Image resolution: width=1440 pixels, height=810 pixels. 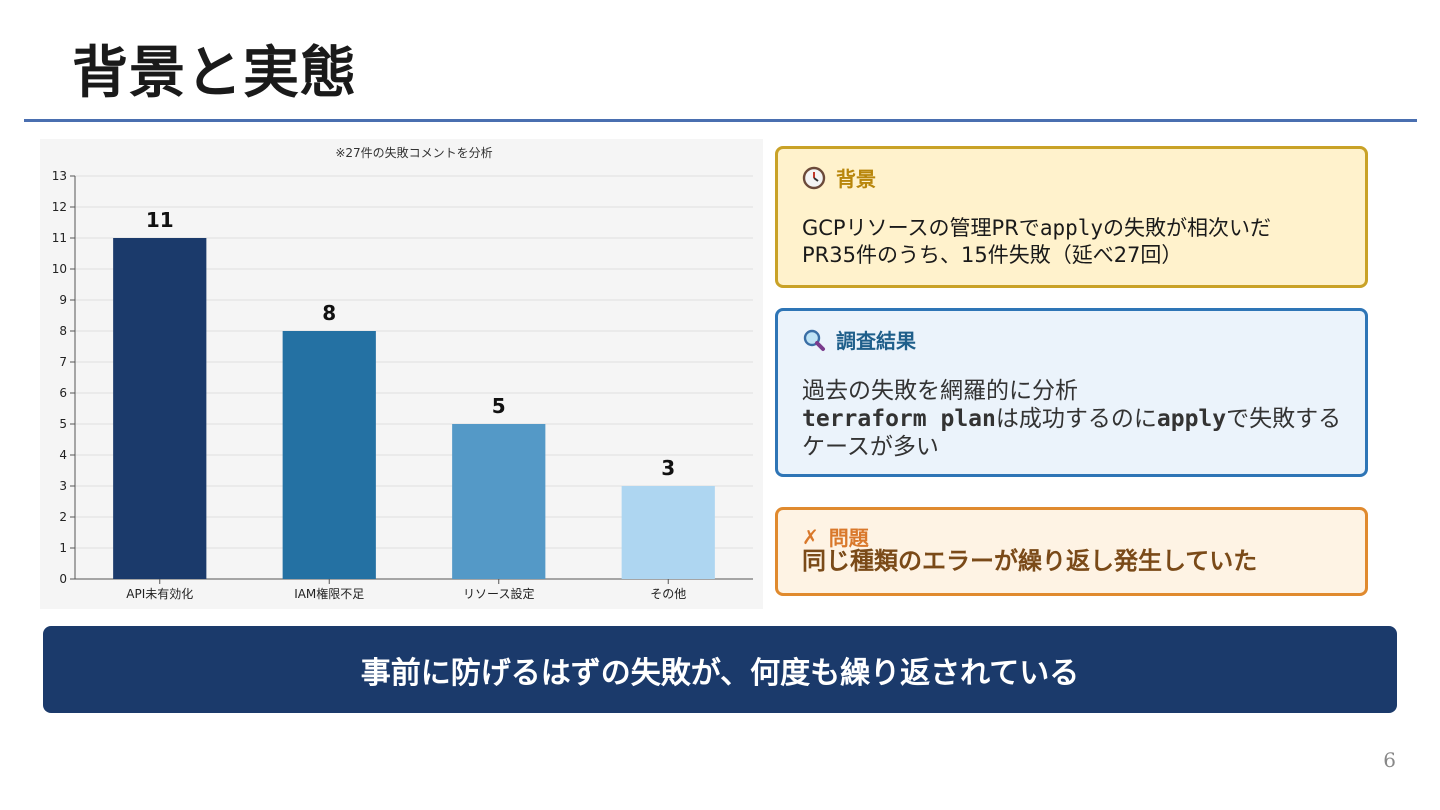 What do you see at coordinates (876, 341) in the screenshot?
I see `research-card-heading: 調査結果` at bounding box center [876, 341].